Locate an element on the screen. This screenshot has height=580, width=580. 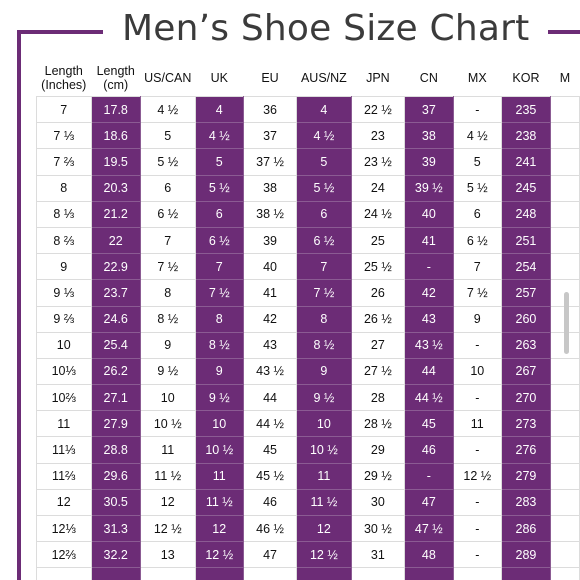
table-cell: 241 is located at coordinates (526, 162).